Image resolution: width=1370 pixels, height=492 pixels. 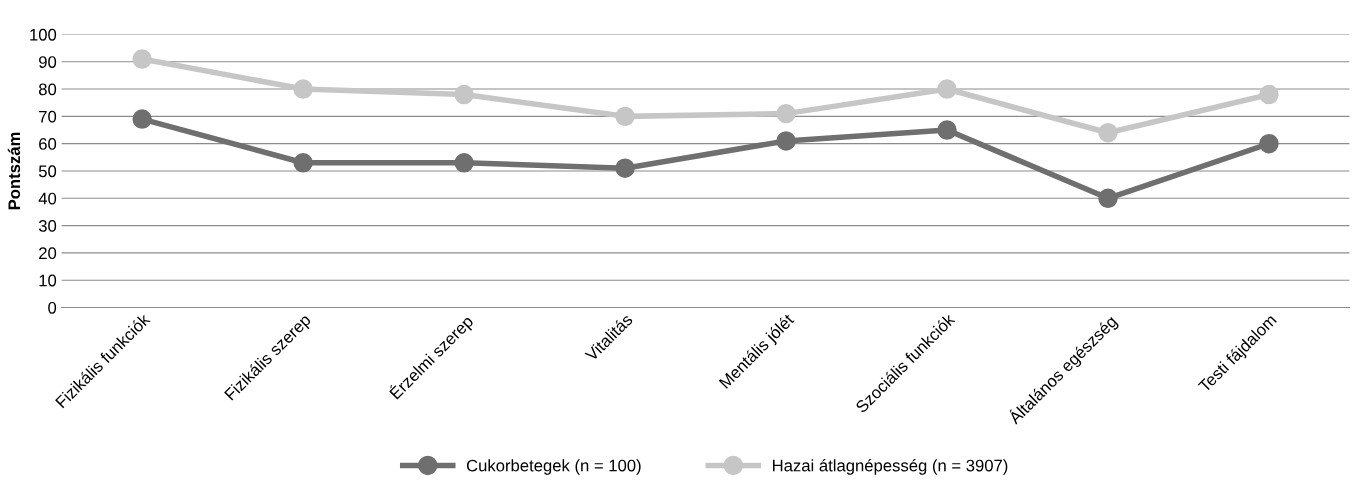 I want to click on y-tick-label: 10, so click(x=48, y=280).